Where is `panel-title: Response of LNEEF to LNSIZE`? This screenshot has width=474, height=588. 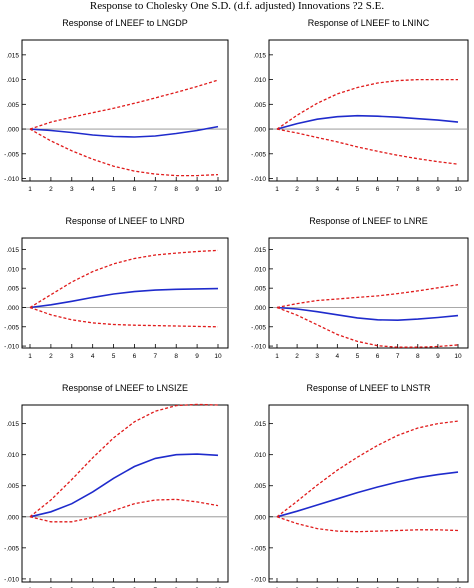 panel-title: Response of LNEEF to LNSIZE is located at coordinates (125, 388).